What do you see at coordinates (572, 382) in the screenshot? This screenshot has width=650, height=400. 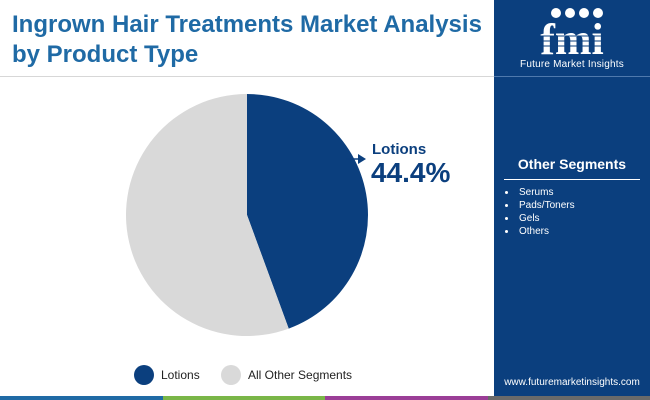 I see `website-link: www.futuremarketinsights.com` at bounding box center [572, 382].